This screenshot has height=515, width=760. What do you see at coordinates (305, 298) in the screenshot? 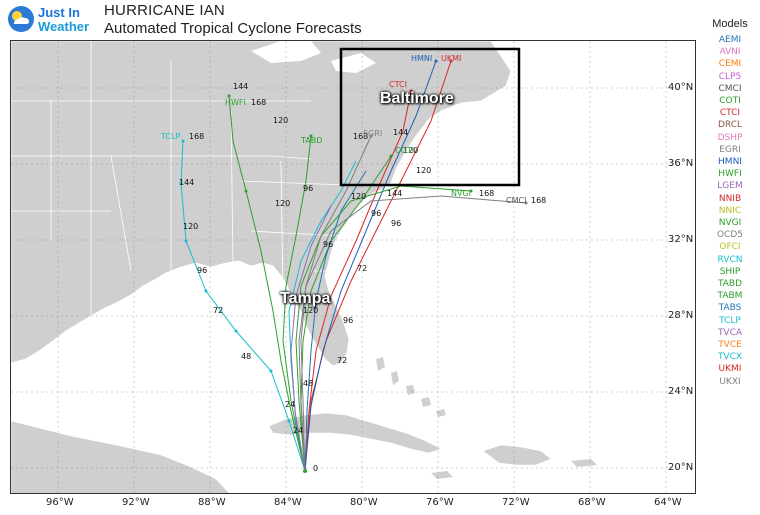
I see `city-label-tampa: Tampa` at bounding box center [305, 298].